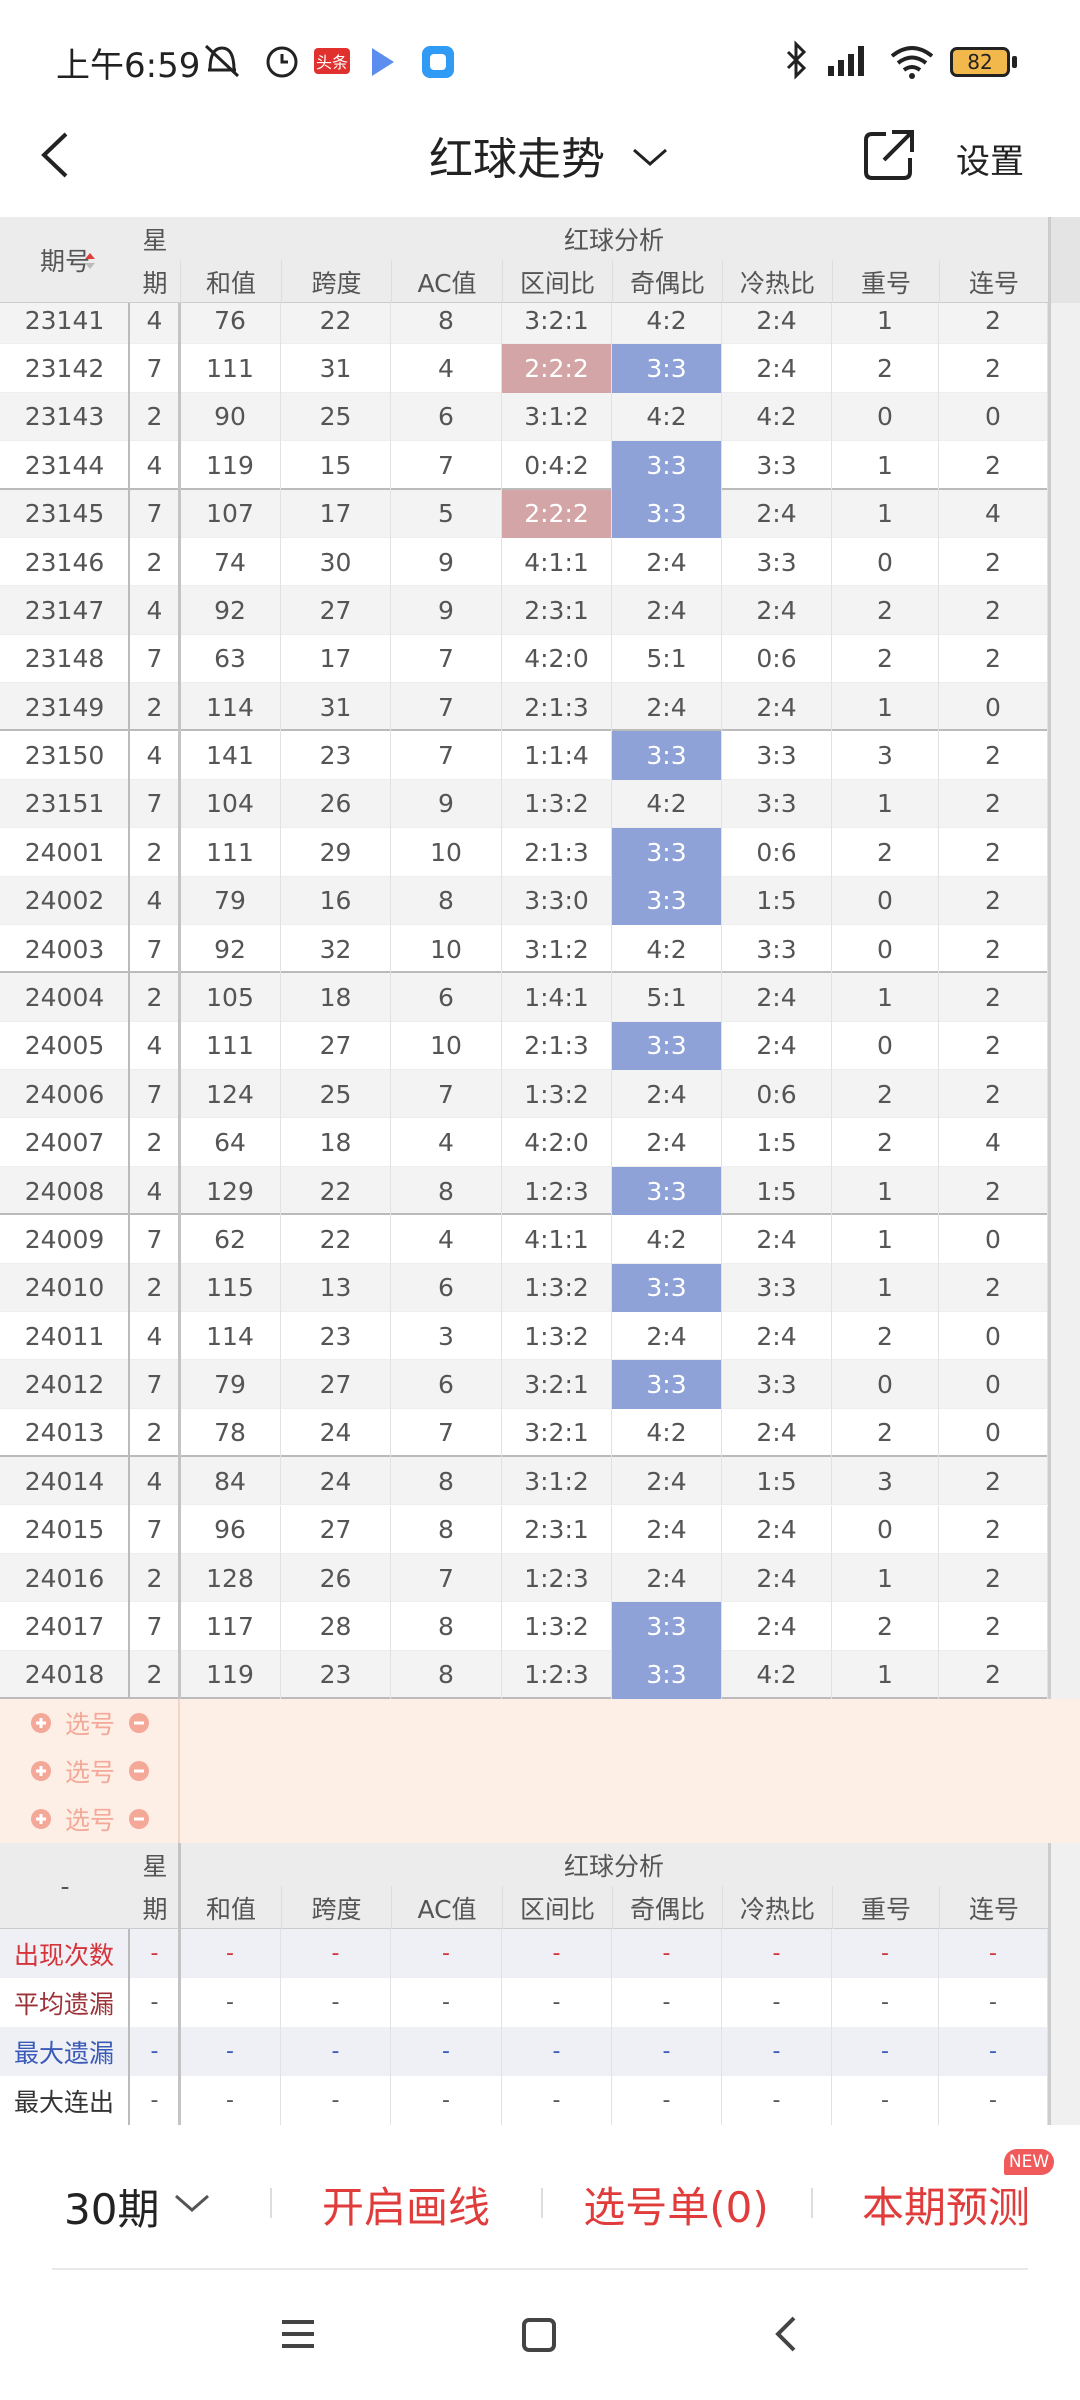 Image resolution: width=1080 pixels, height=2400 pixels. I want to click on table-cell: 24016, so click(65, 1578).